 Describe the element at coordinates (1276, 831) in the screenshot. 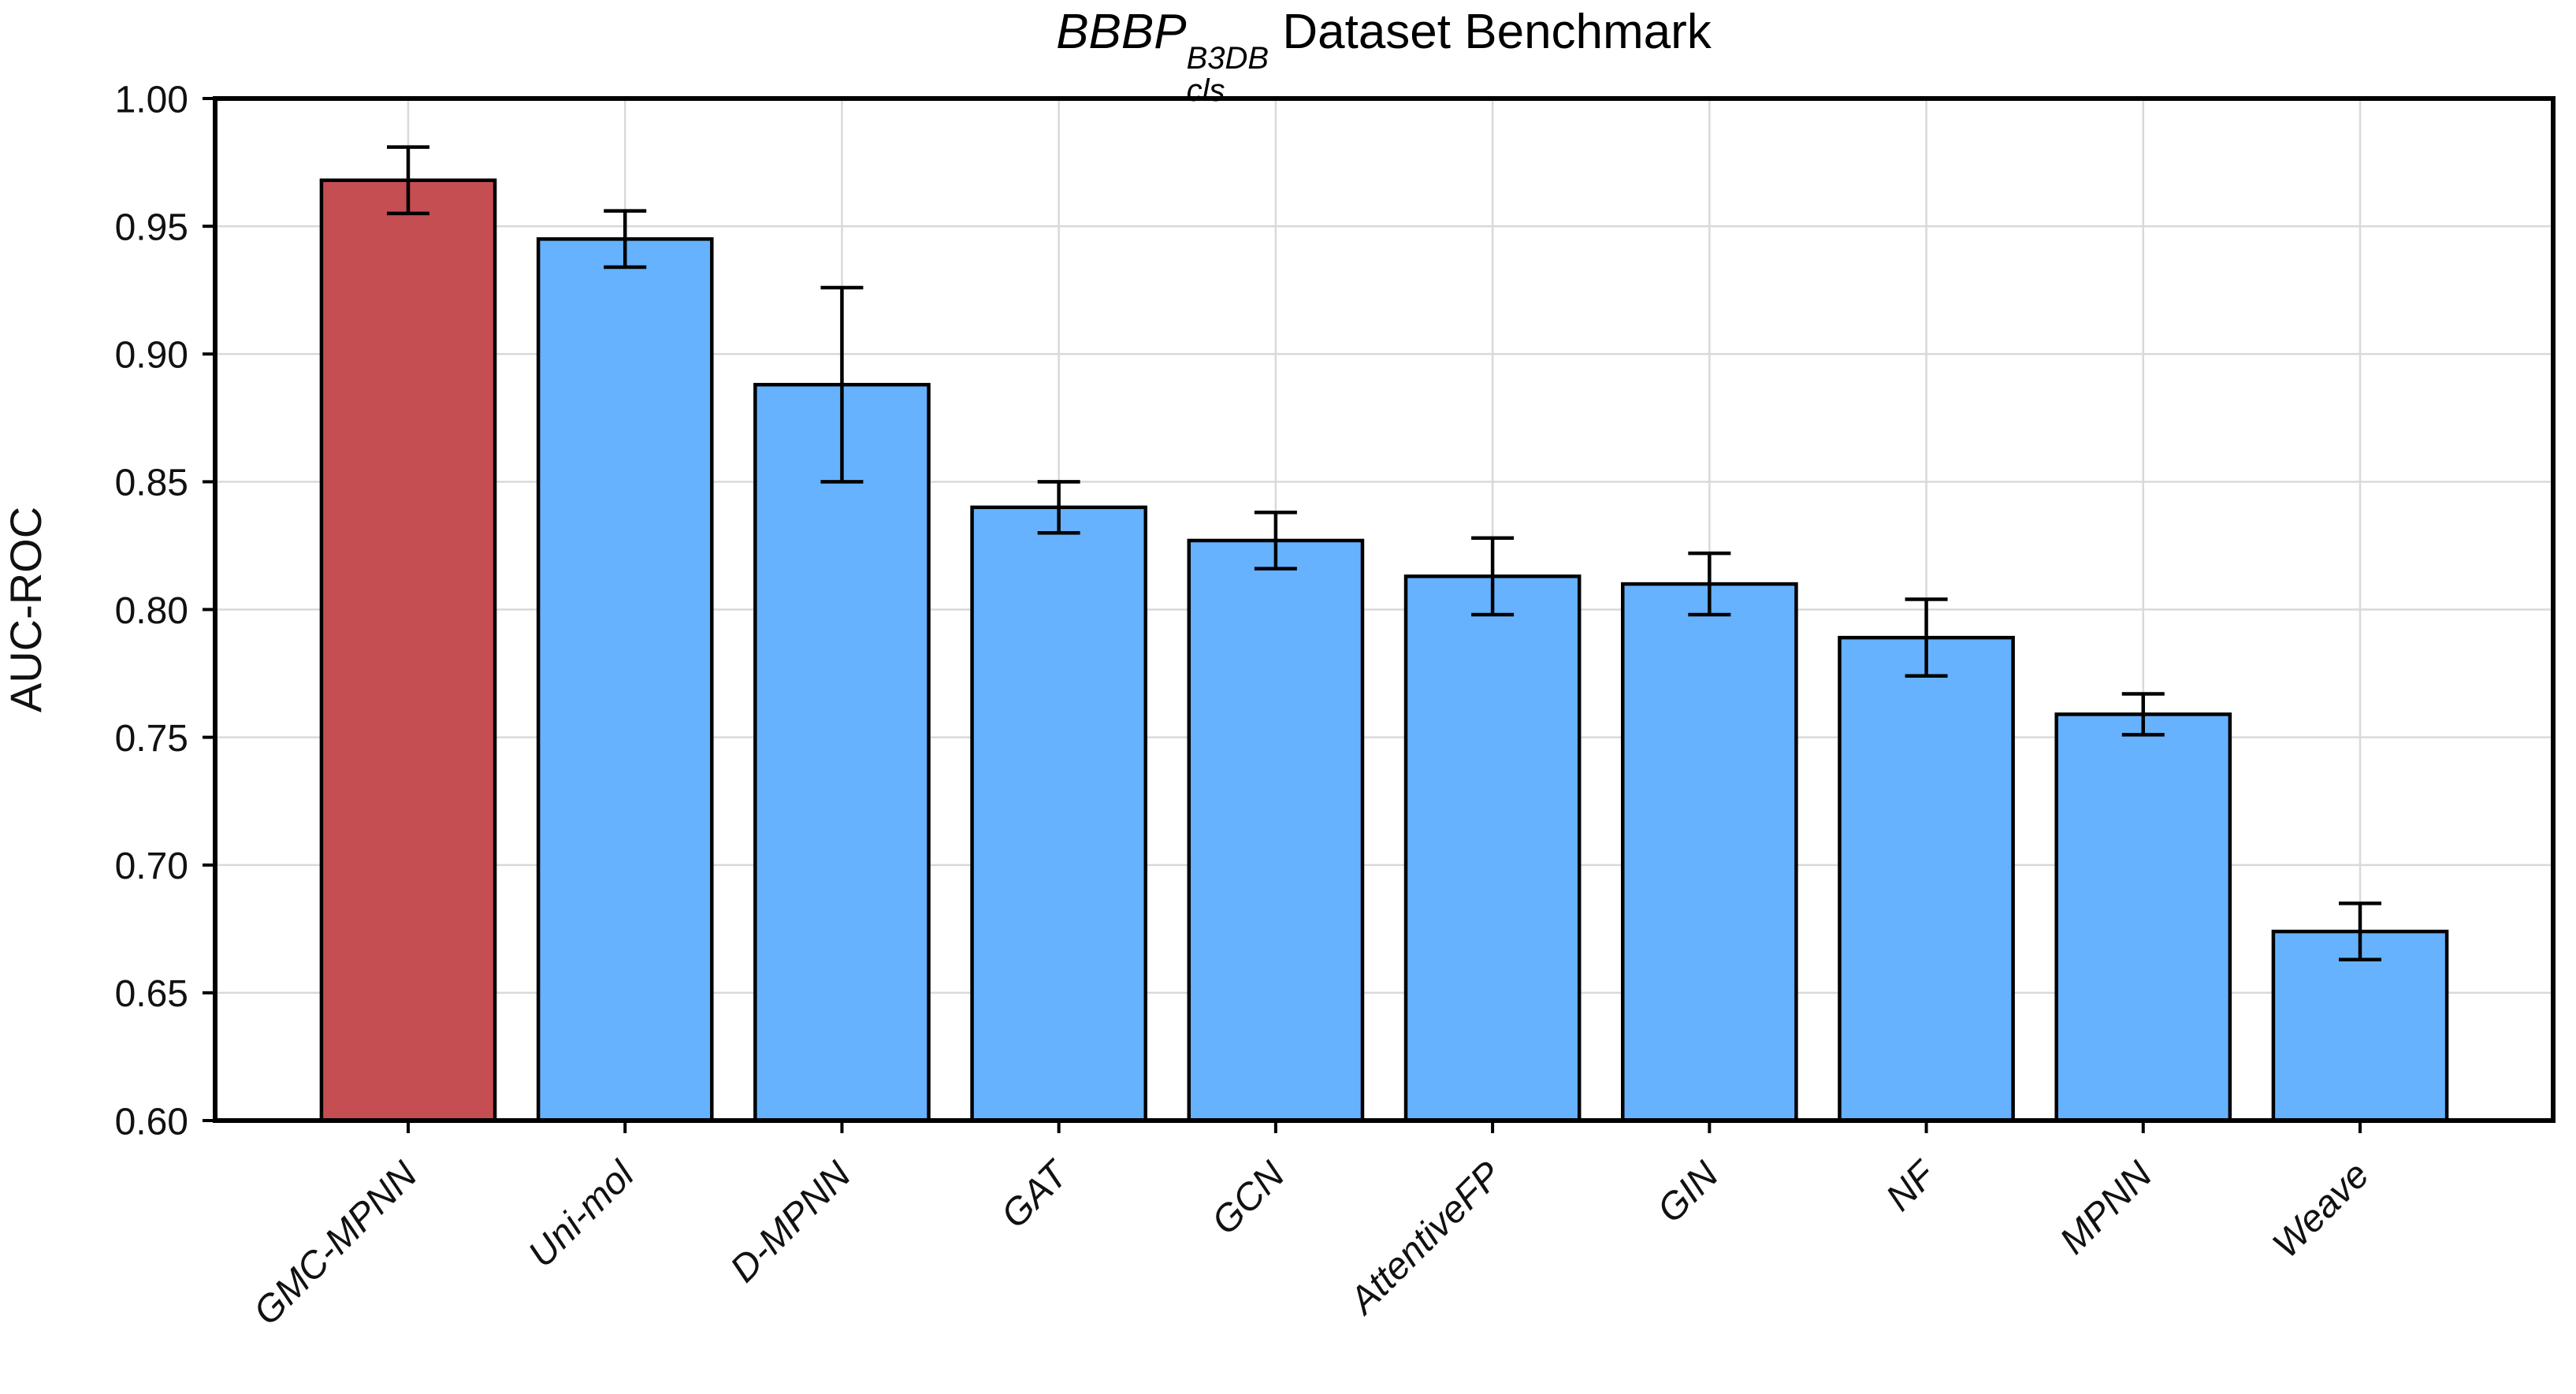

I see `bar-GCN` at that location.